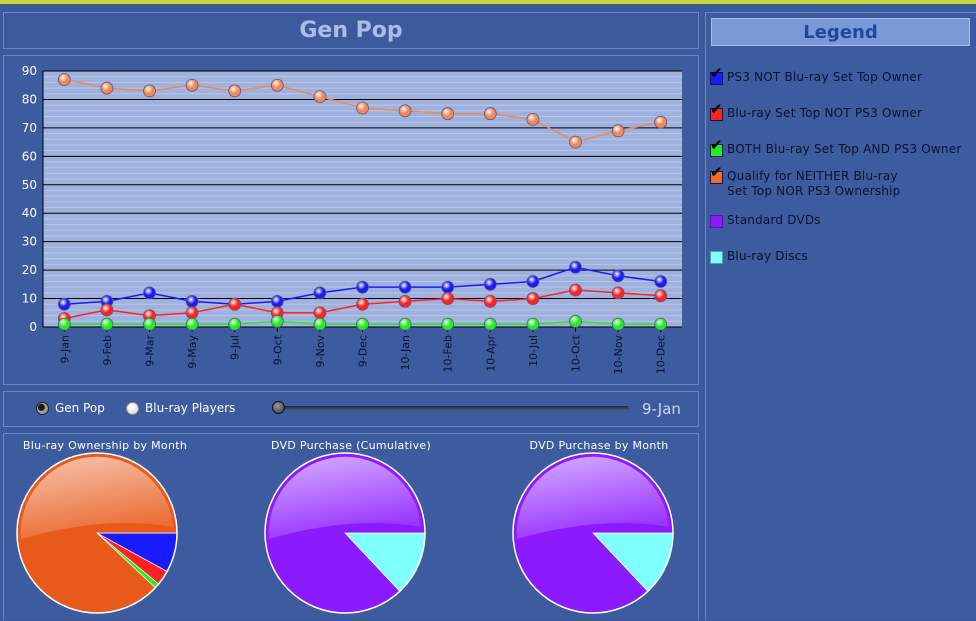 This screenshot has height=621, width=976. Describe the element at coordinates (29, 99) in the screenshot. I see `y-tick-label: 80` at that location.